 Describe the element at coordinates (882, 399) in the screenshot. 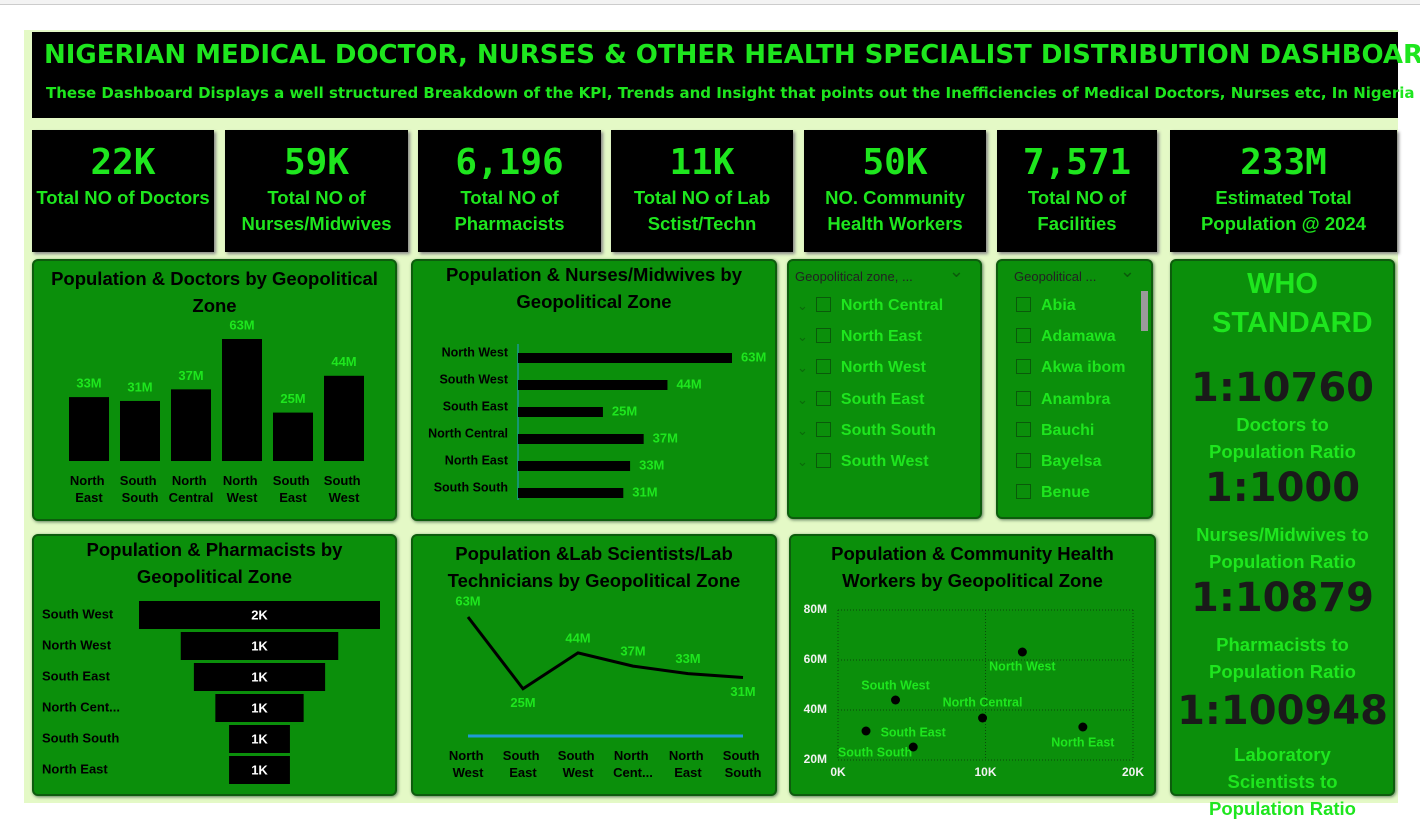

I see `slicer-label: South East` at that location.